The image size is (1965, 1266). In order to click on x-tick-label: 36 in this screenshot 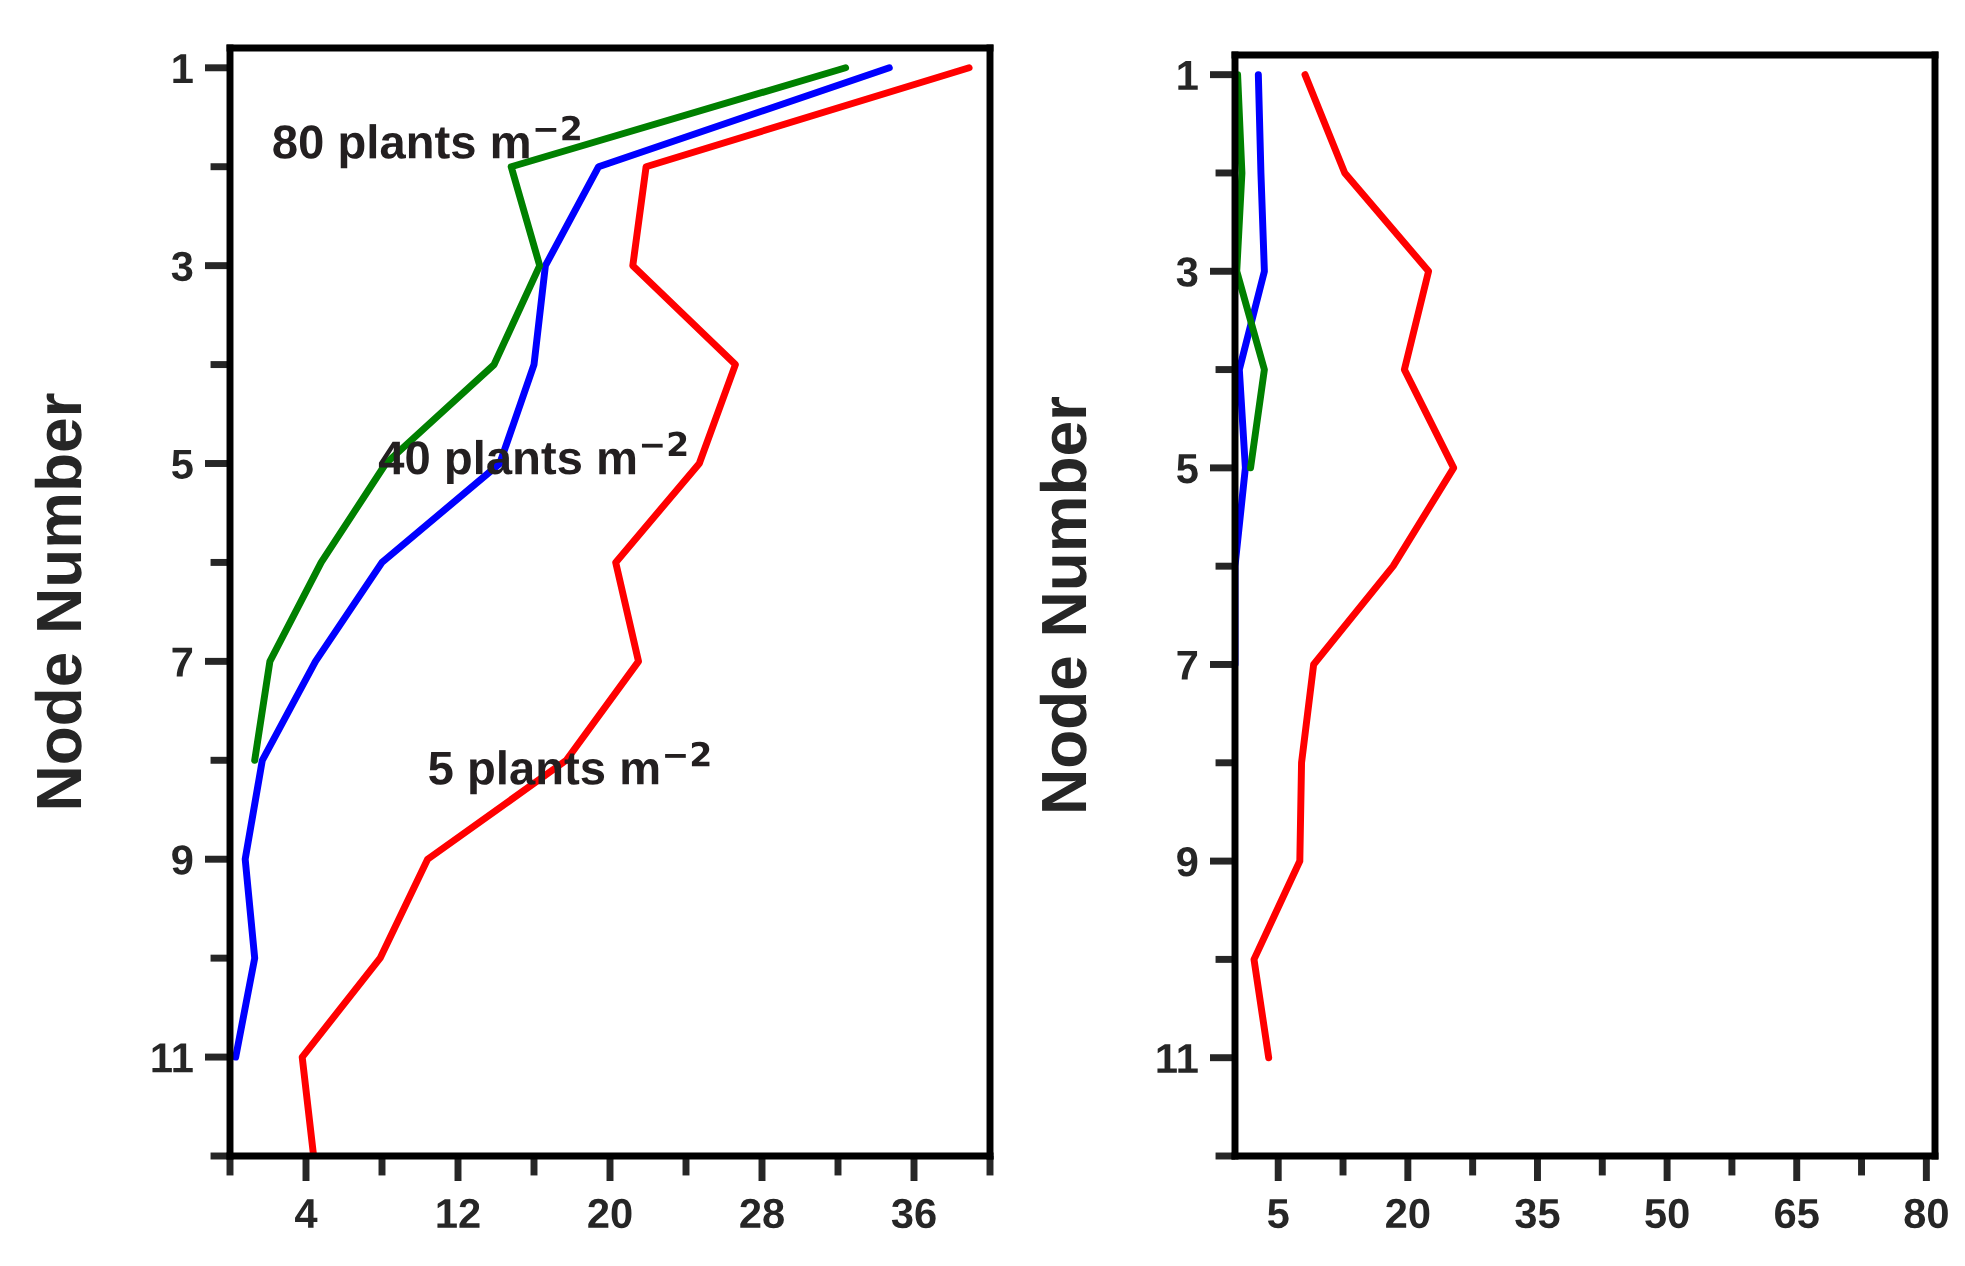, I will do `click(913, 1213)`.